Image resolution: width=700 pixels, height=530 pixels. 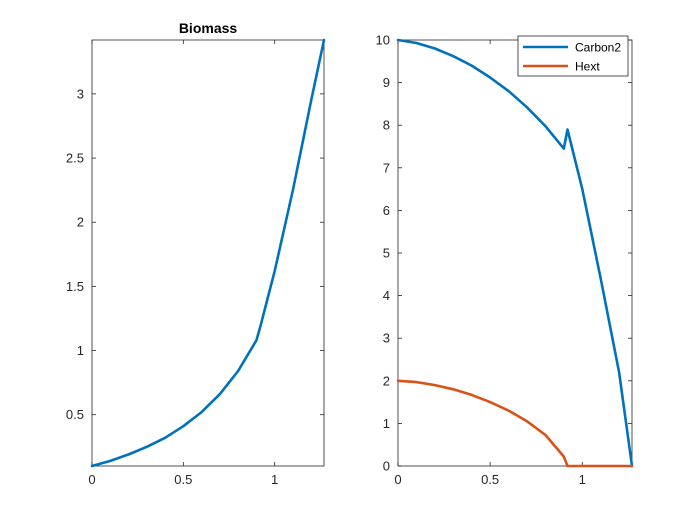 I want to click on y-tick-label: 7, so click(x=386, y=167).